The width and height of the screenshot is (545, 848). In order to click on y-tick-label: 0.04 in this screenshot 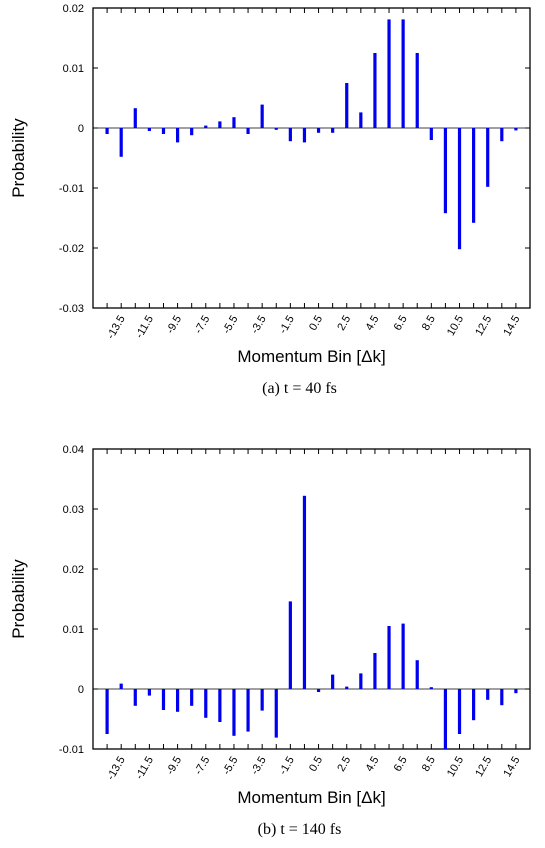, I will do `click(73, 450)`.